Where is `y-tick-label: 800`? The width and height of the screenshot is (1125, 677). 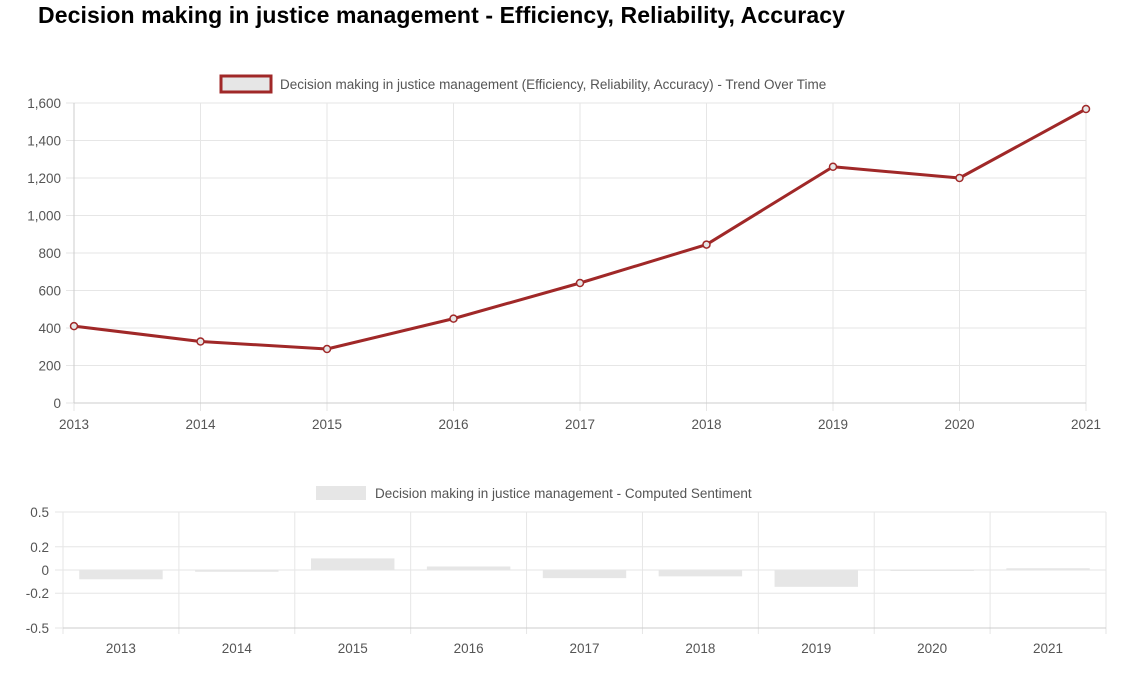 y-tick-label: 800 is located at coordinates (49, 253).